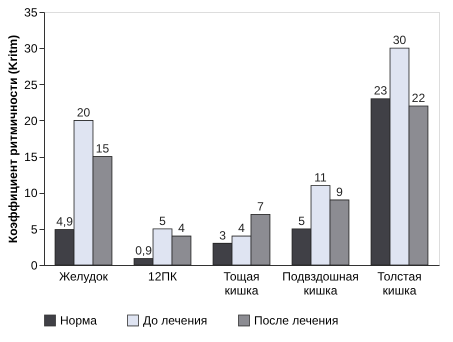 The image size is (453, 342). I want to click on y-tick-label: 35, so click(31, 13).